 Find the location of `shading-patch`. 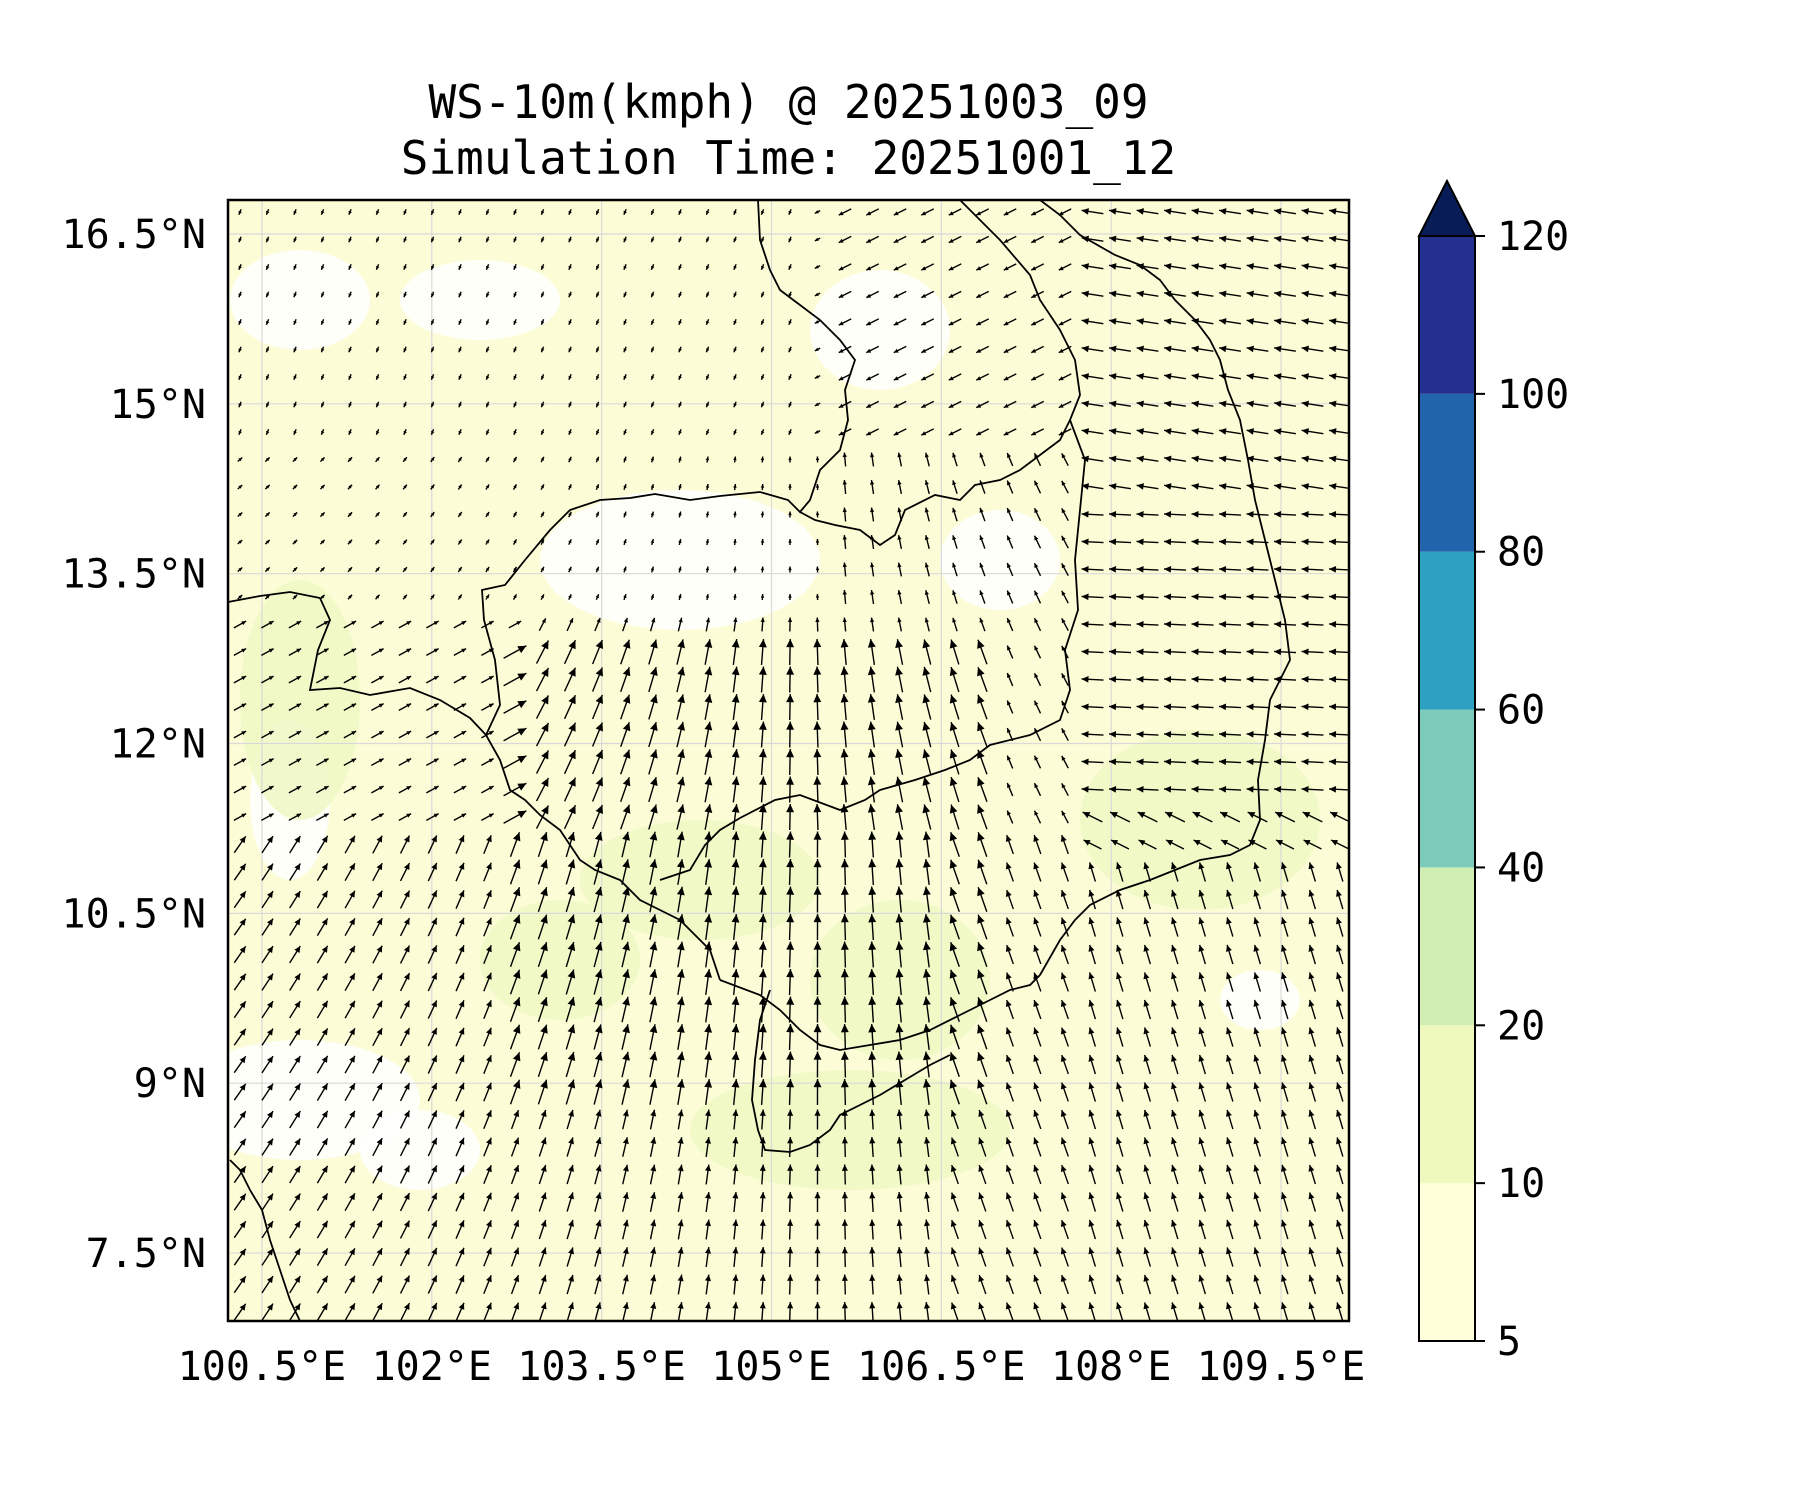

shading-patch is located at coordinates (850, 1130).